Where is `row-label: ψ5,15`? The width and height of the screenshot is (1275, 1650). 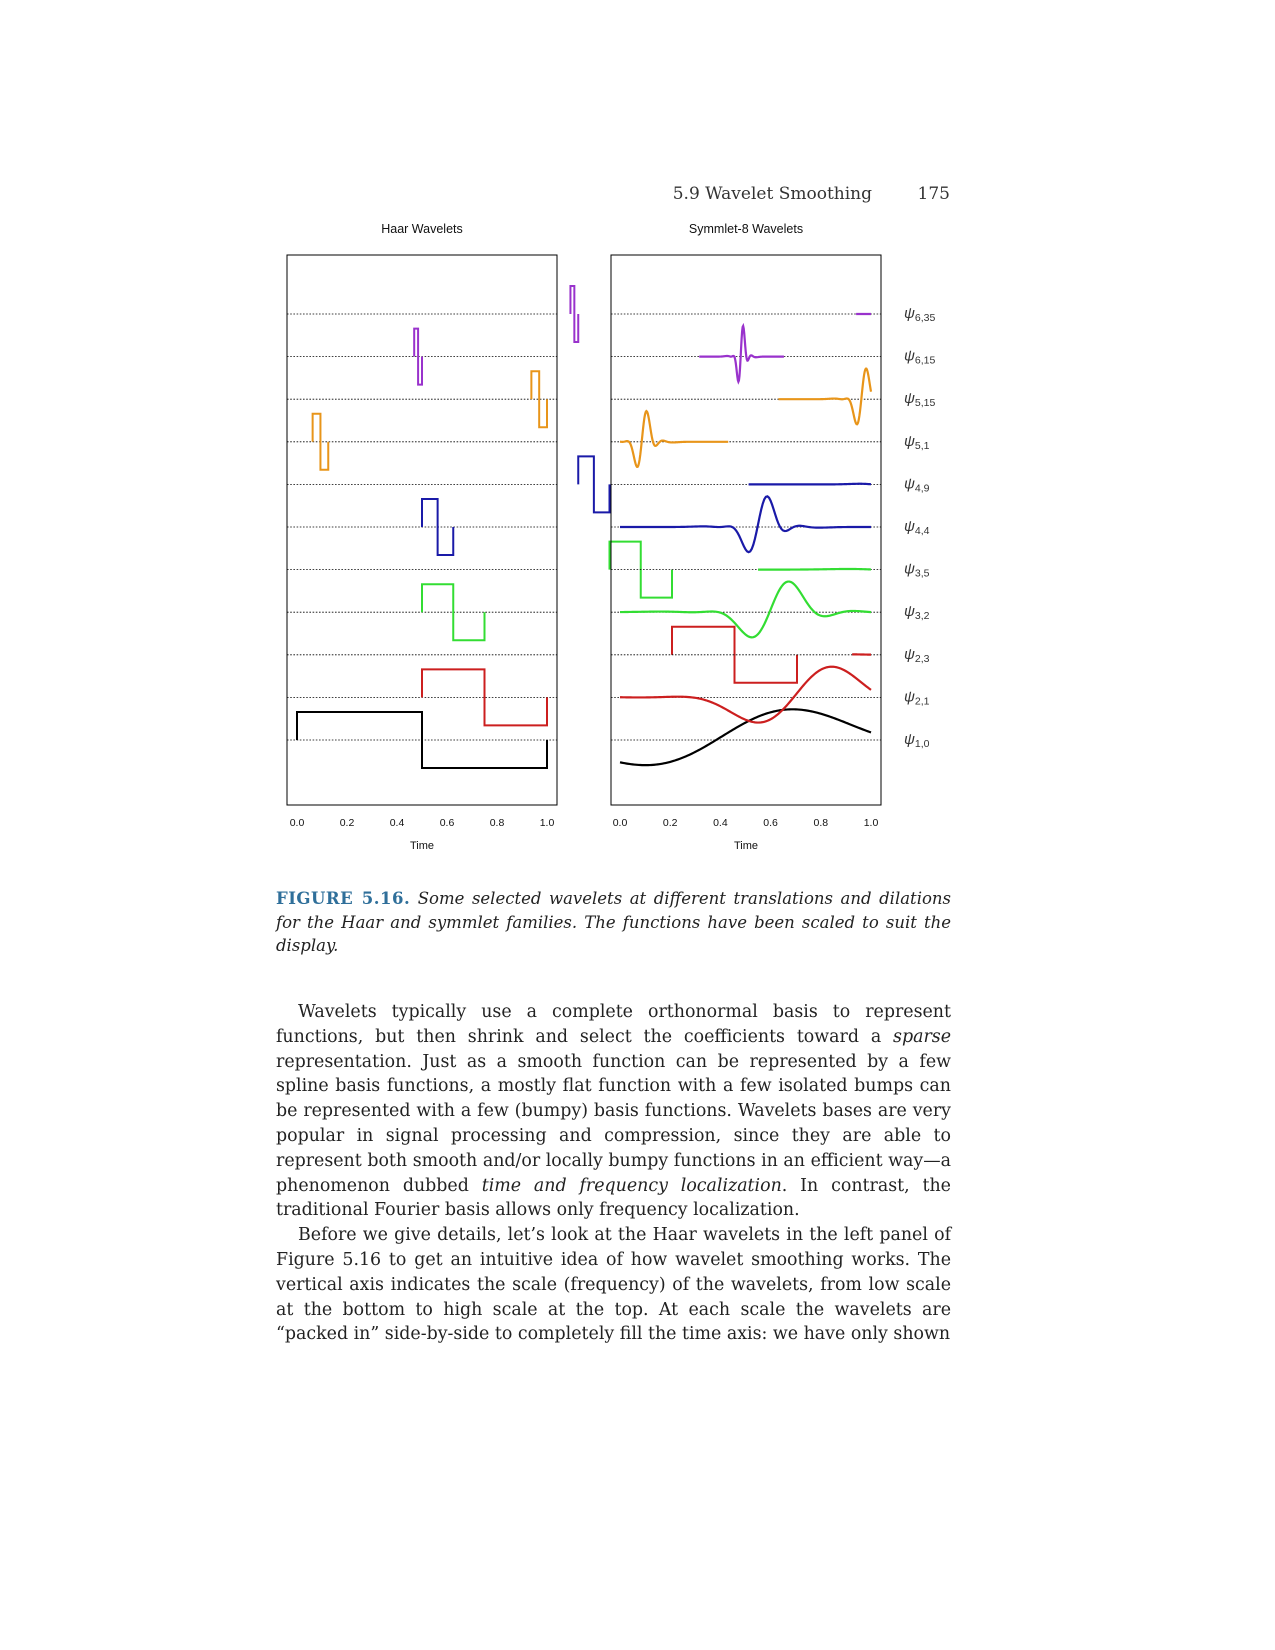
row-label: ψ5,15 is located at coordinates (920, 399).